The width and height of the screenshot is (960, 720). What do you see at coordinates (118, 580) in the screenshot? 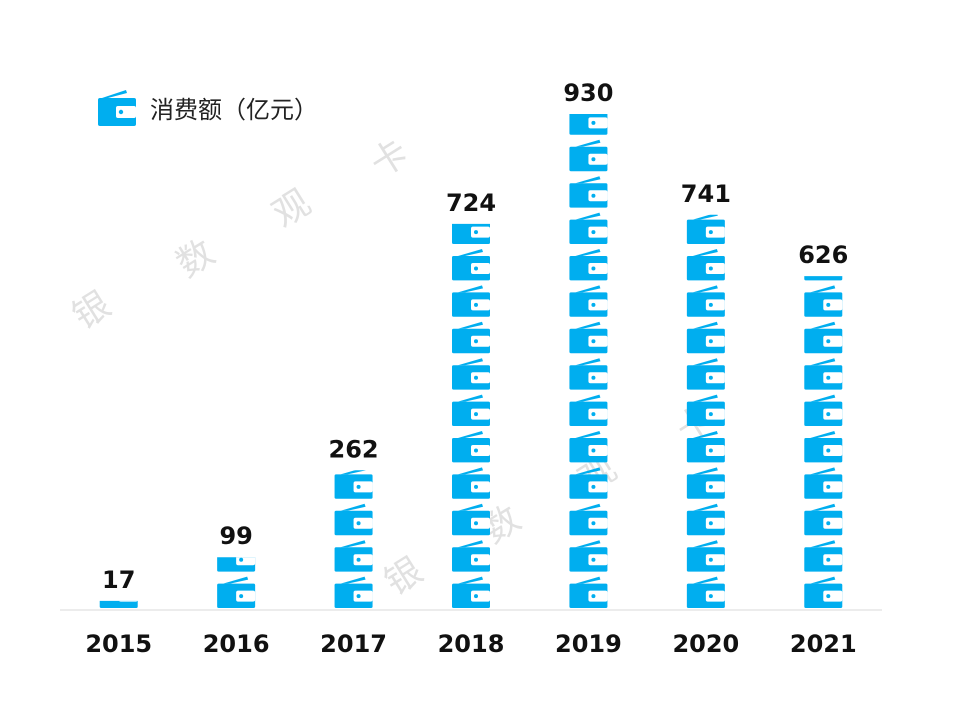
I see `data-label: 17` at bounding box center [118, 580].